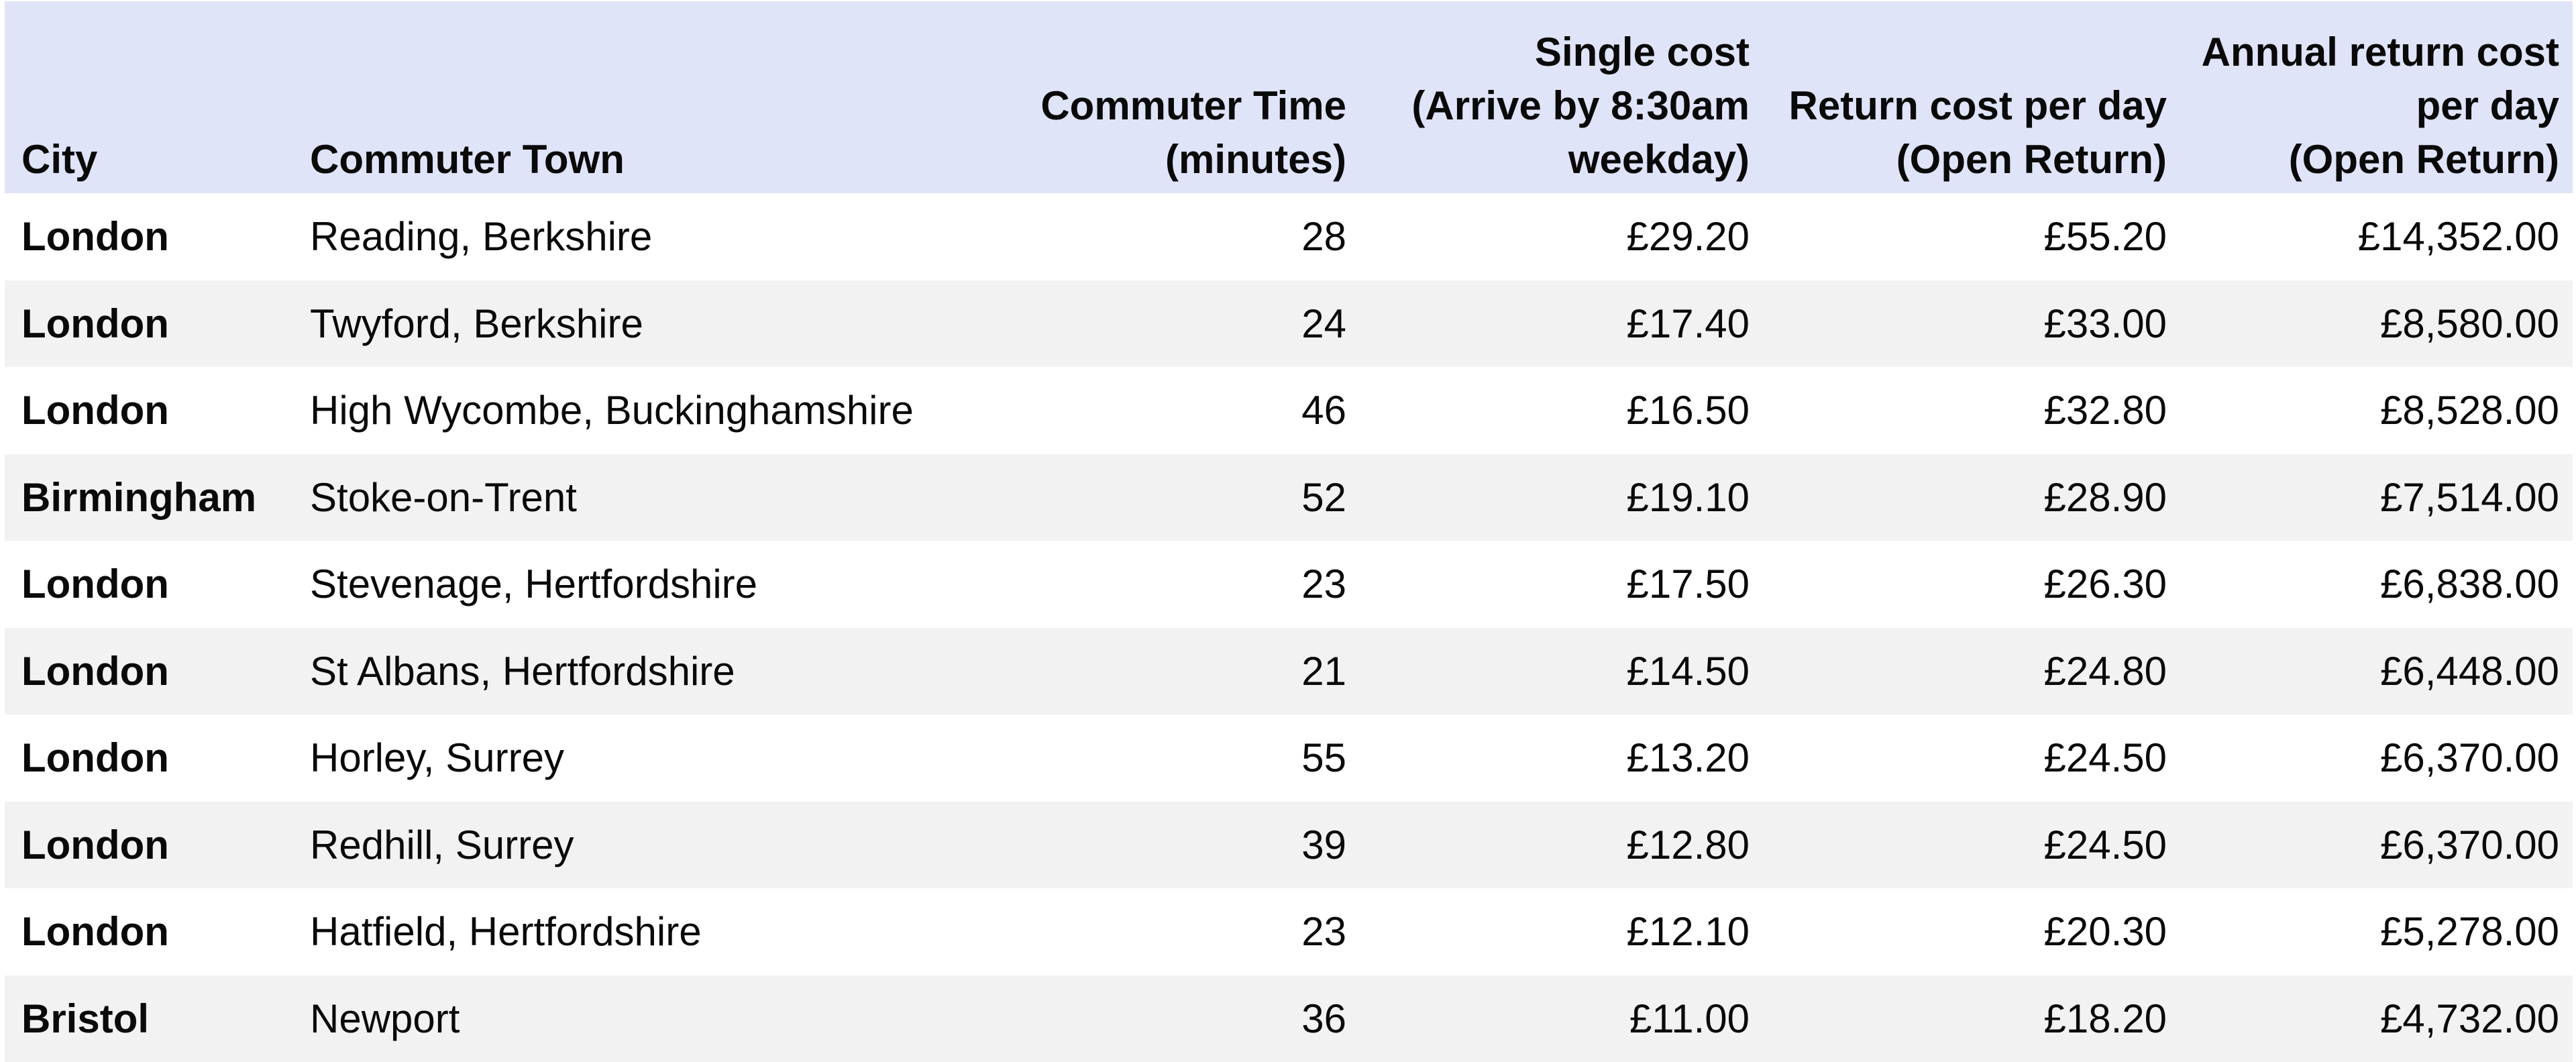 The height and width of the screenshot is (1062, 2576). What do you see at coordinates (1688, 671) in the screenshot?
I see `cell-single-cost: £14.50` at bounding box center [1688, 671].